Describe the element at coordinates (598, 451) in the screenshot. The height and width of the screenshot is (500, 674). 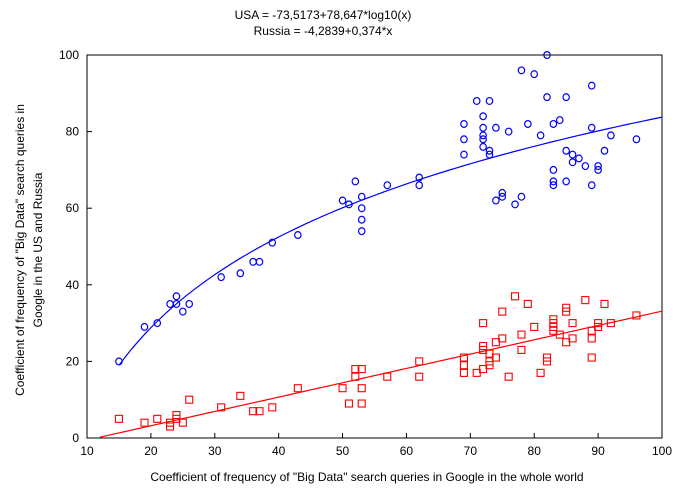
I see `x-tick-label: 90` at that location.